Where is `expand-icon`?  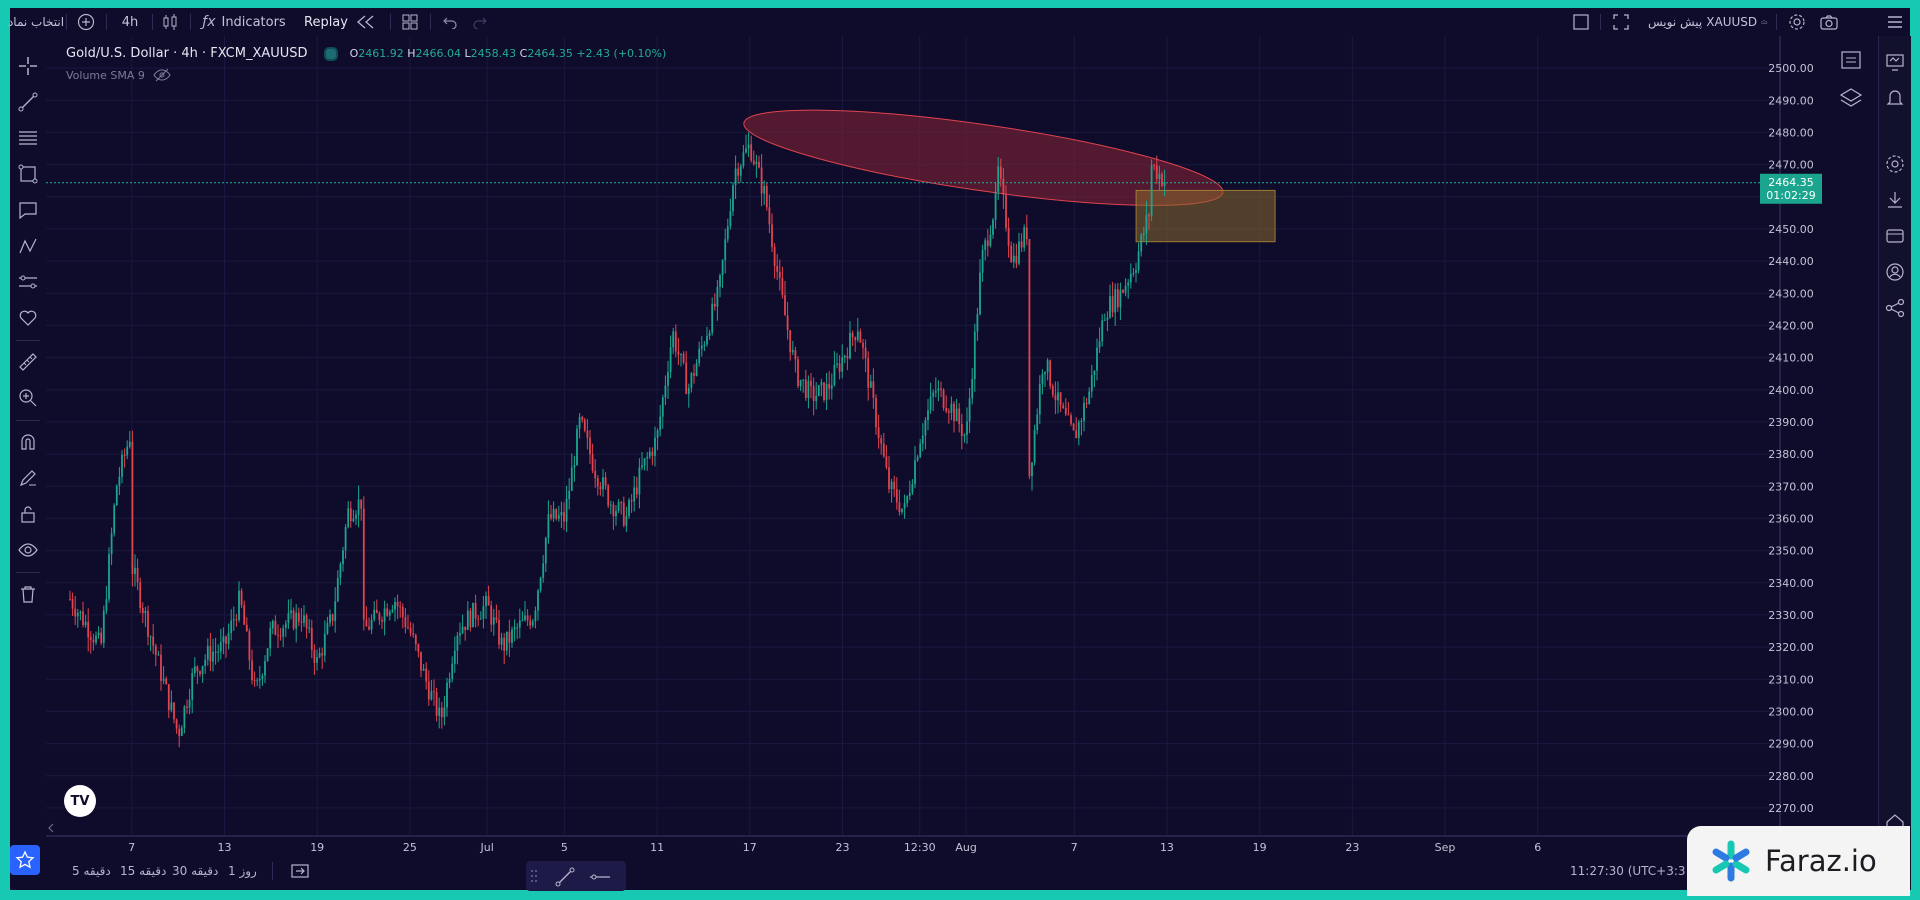
expand-icon is located at coordinates (1621, 22).